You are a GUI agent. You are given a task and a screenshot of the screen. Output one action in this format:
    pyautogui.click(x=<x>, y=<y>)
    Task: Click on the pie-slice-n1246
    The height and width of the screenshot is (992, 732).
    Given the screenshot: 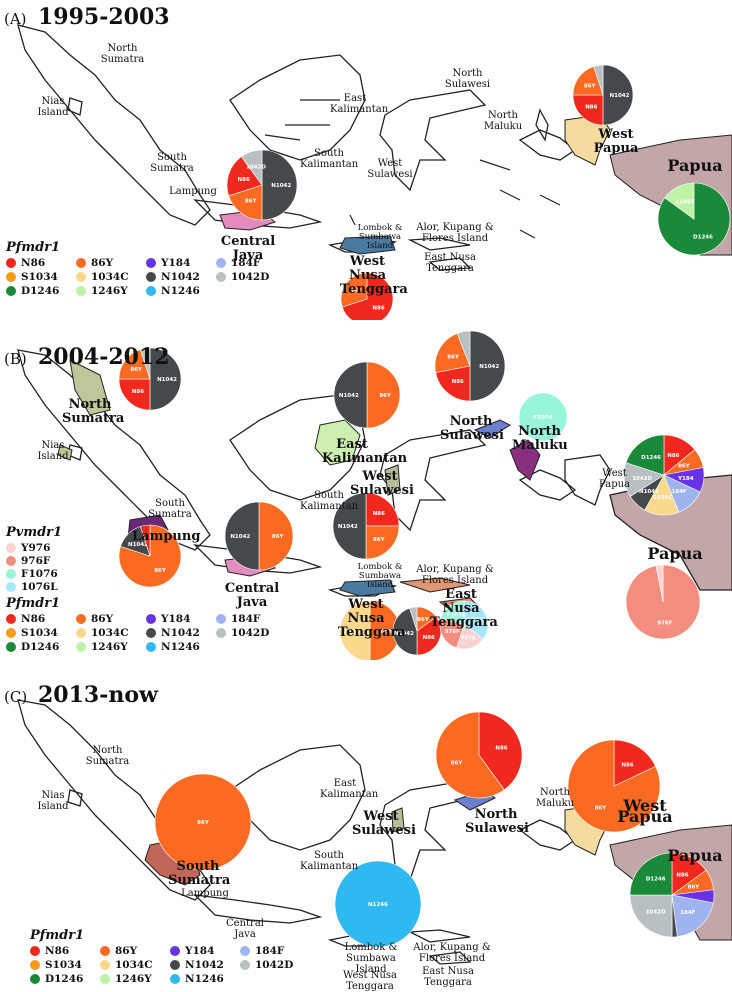 What is the action you would take?
    pyautogui.click(x=378, y=904)
    